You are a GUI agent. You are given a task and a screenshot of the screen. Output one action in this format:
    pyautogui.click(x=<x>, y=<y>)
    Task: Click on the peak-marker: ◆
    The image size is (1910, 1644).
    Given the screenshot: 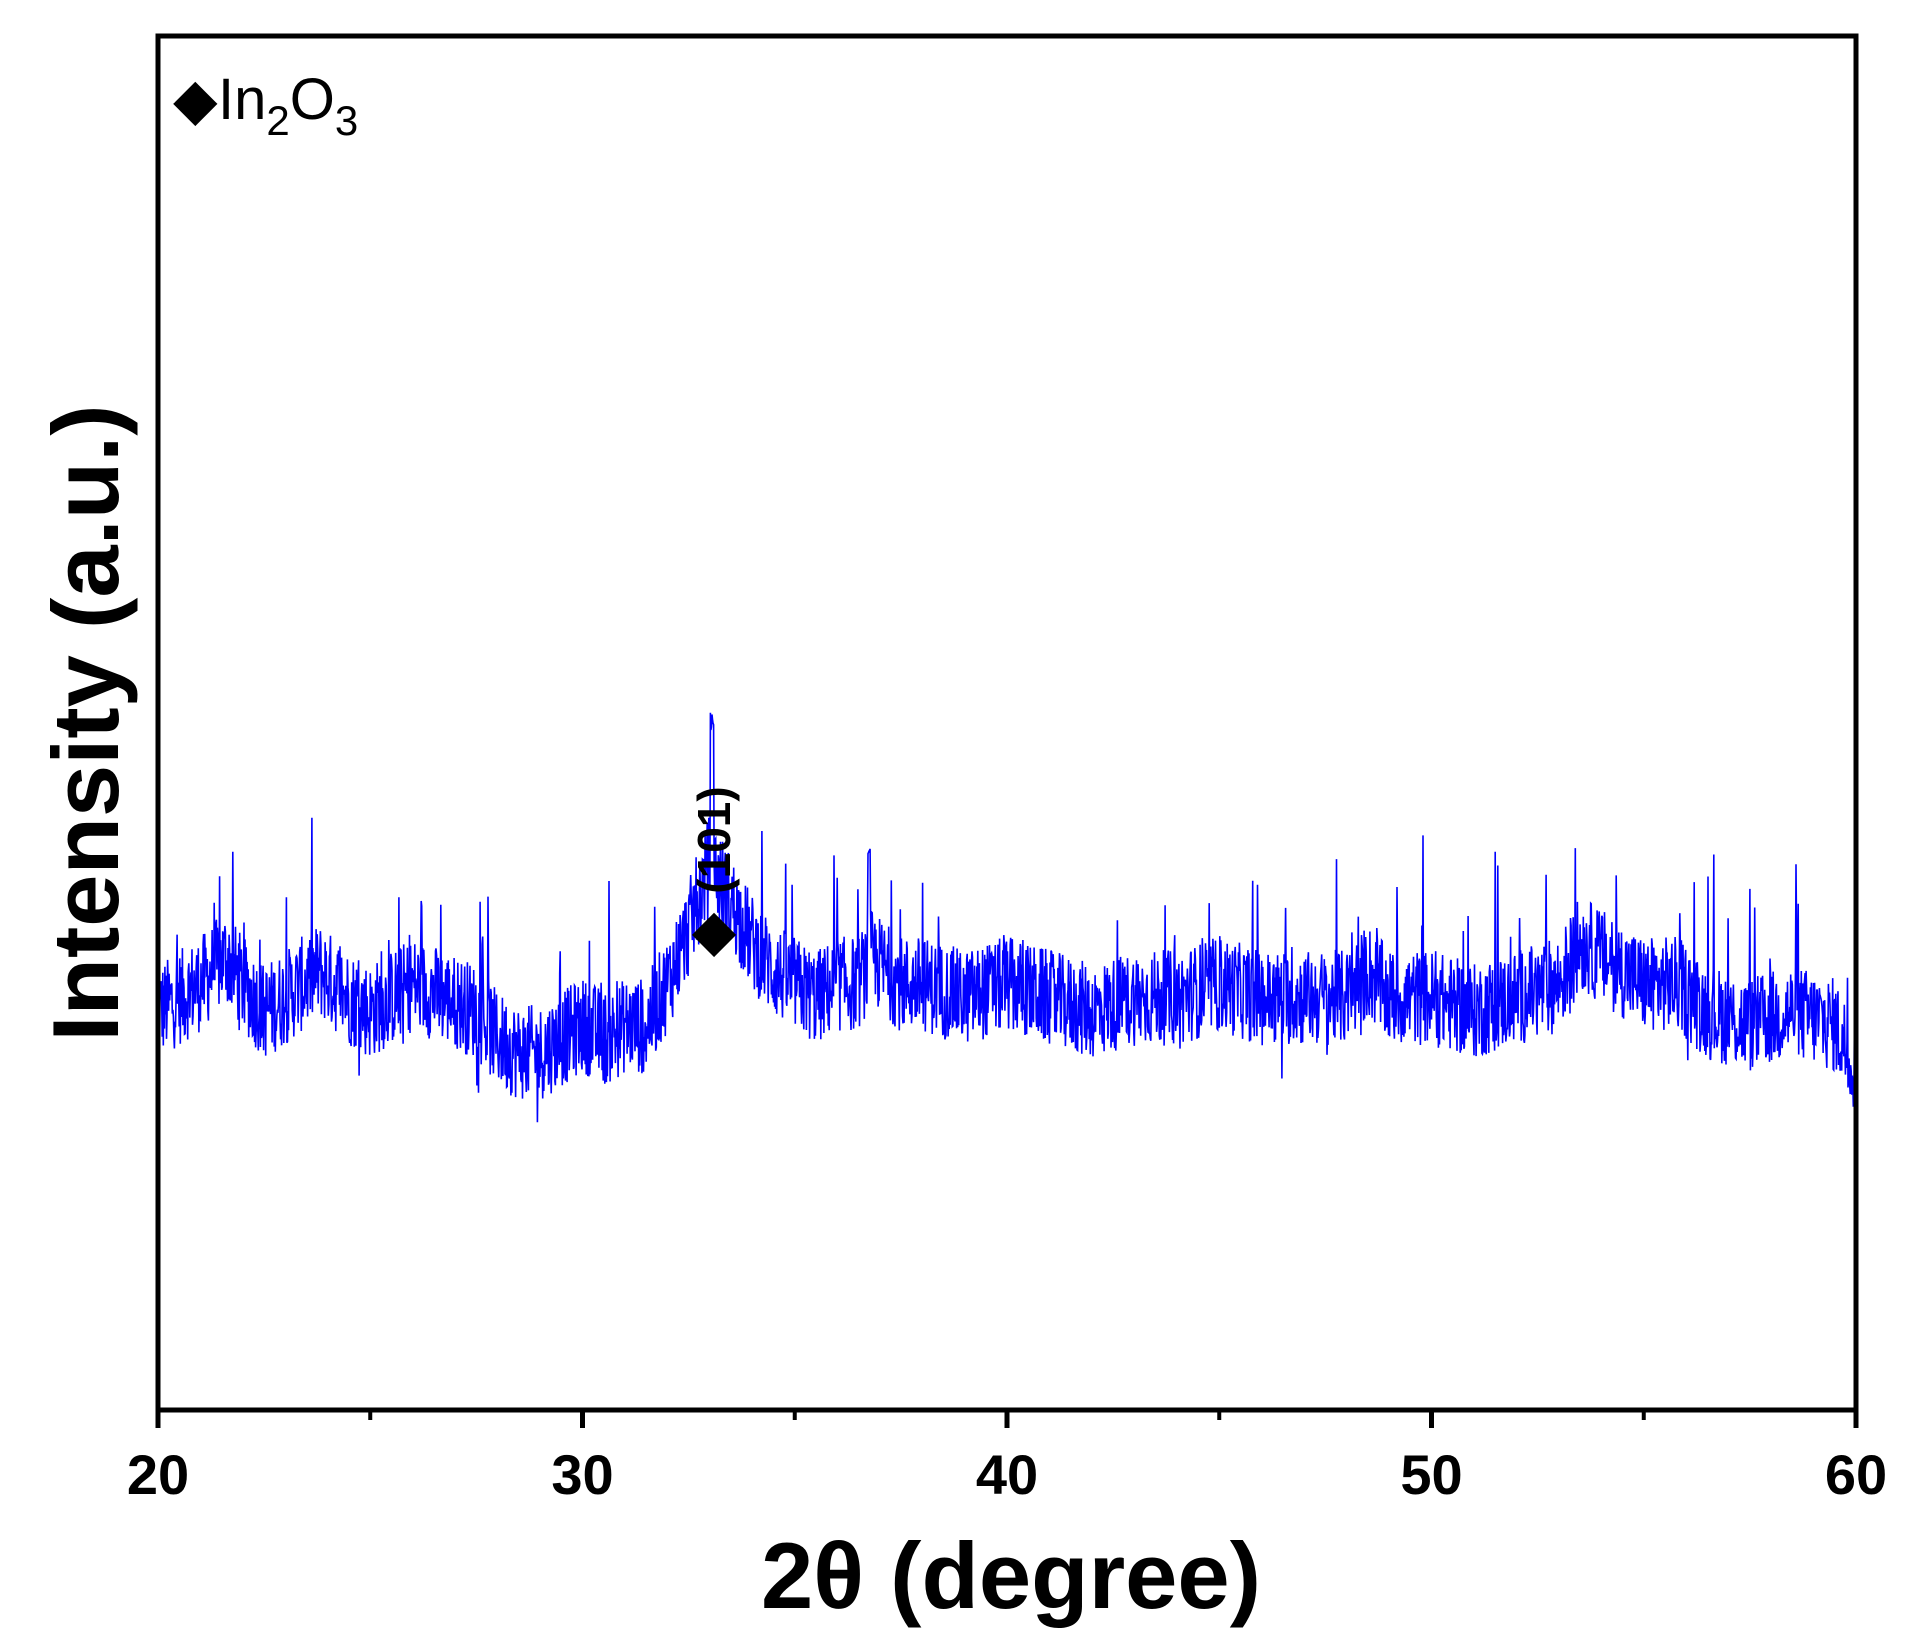 What is the action you would take?
    pyautogui.click(x=714, y=930)
    